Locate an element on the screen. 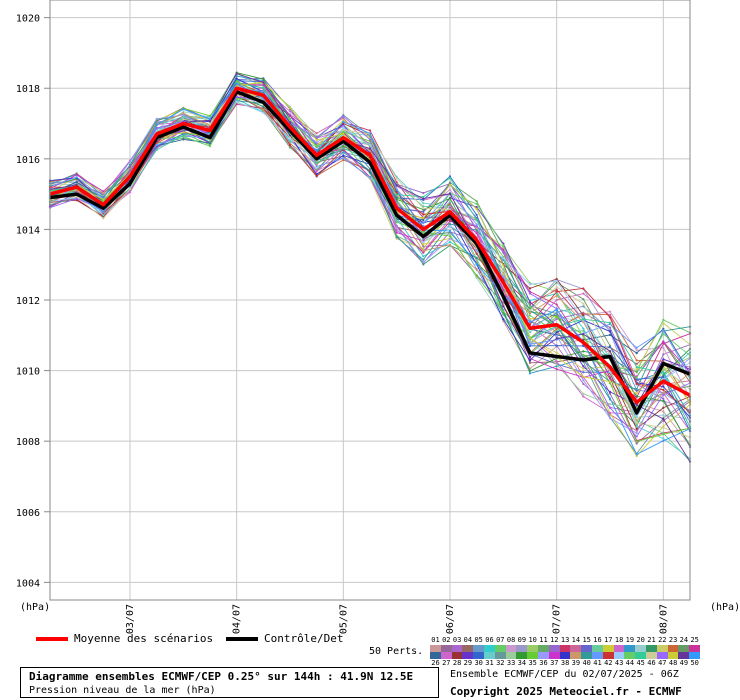 Image resolution: width=740 pixels, height=700 pixels. member-number: 10 is located at coordinates (532, 640).